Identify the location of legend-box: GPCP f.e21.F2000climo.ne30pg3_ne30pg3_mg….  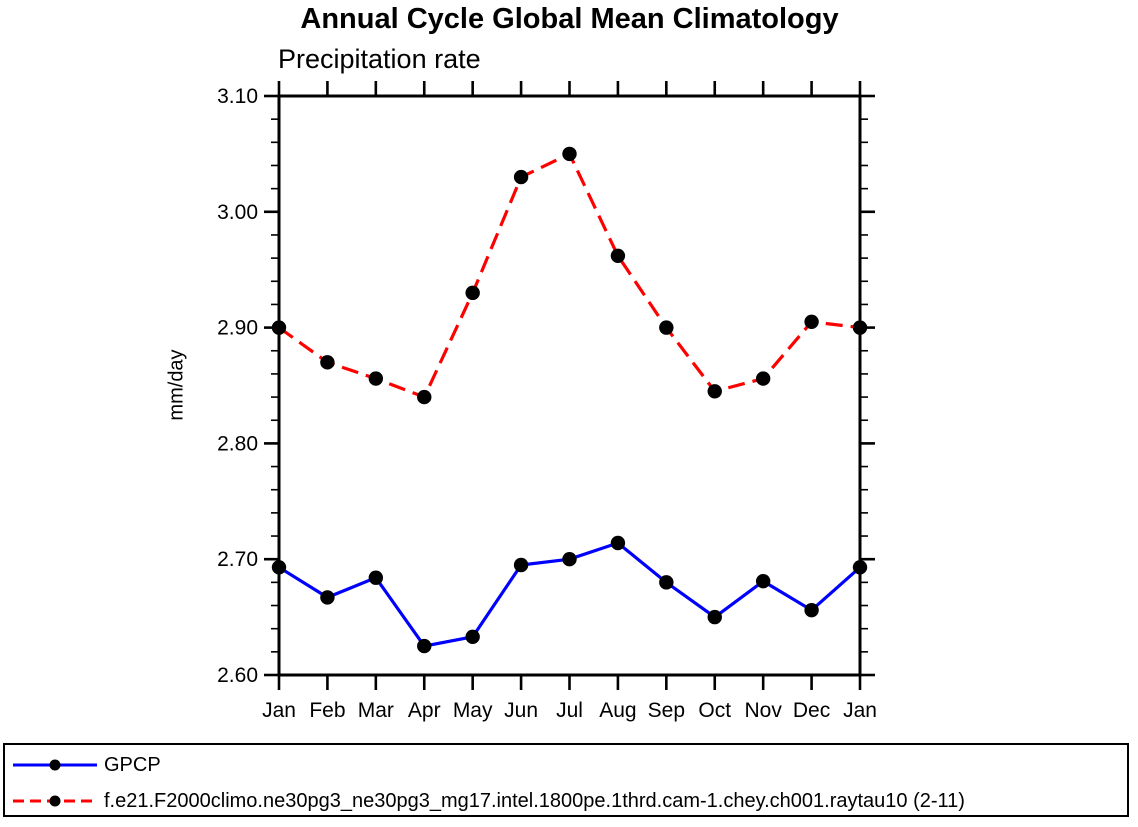
(566, 780).